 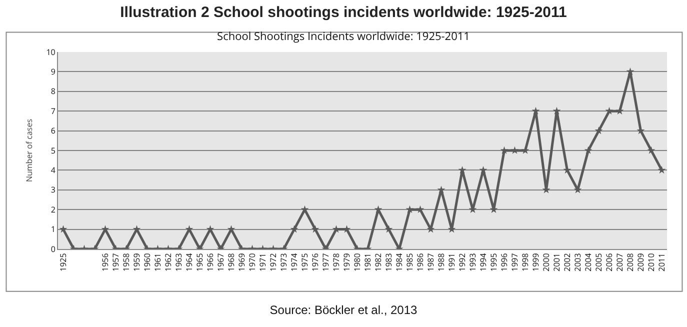 I want to click on x-tick-label: 1964, so click(x=189, y=262).